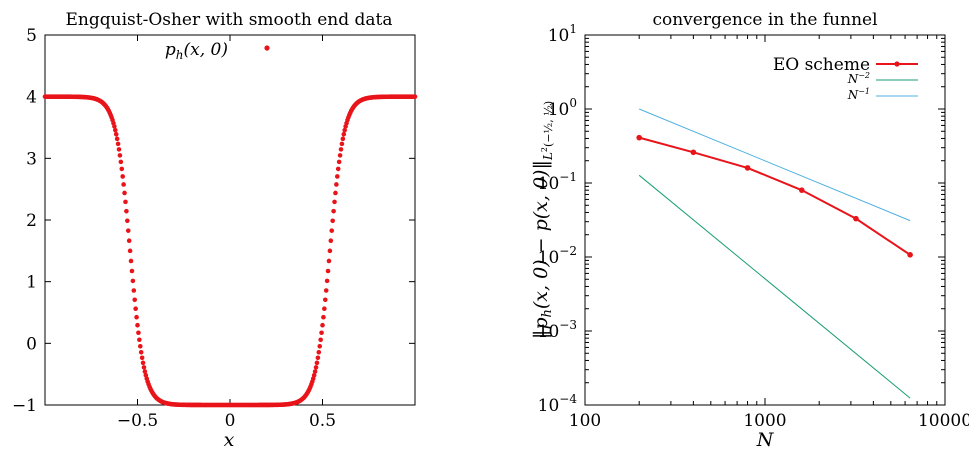 This screenshot has height=451, width=969. What do you see at coordinates (548, 156) in the screenshot?
I see `ylabel-norm: L` at bounding box center [548, 156].